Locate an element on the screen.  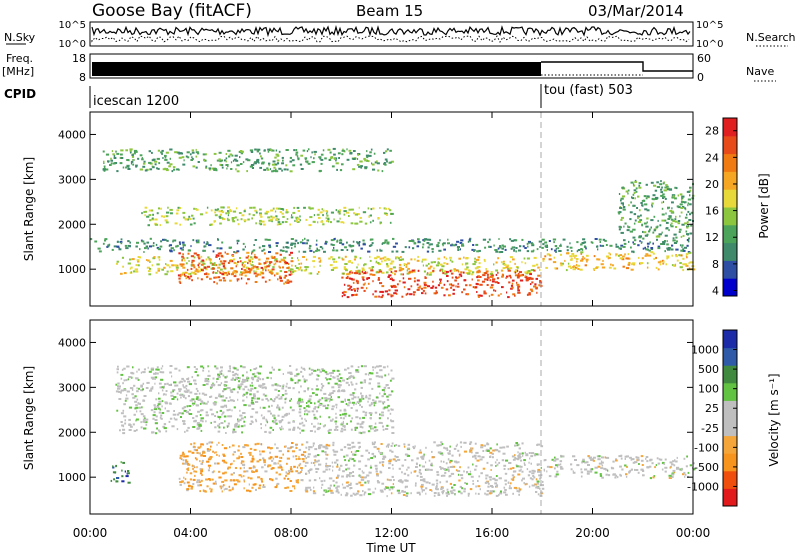
station-title: Goose Bay (fitACF) is located at coordinates (172, 11).